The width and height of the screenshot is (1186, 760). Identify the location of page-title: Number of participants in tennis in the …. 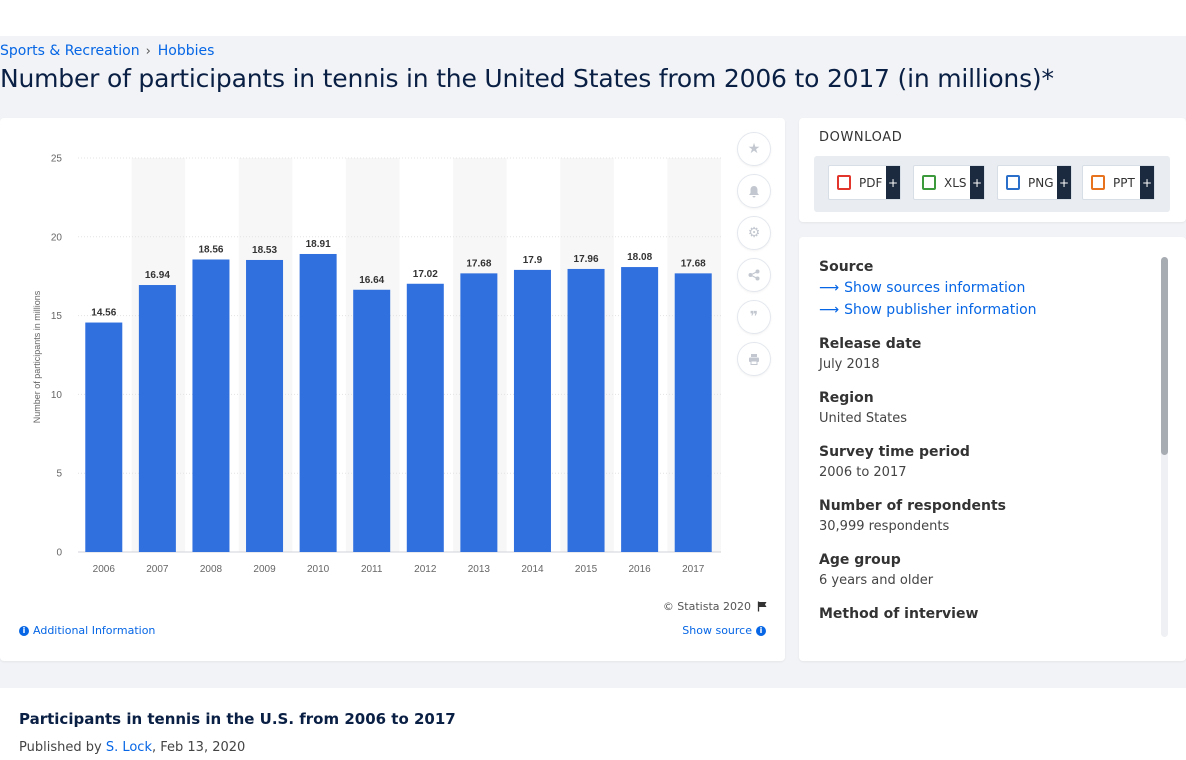
(527, 78).